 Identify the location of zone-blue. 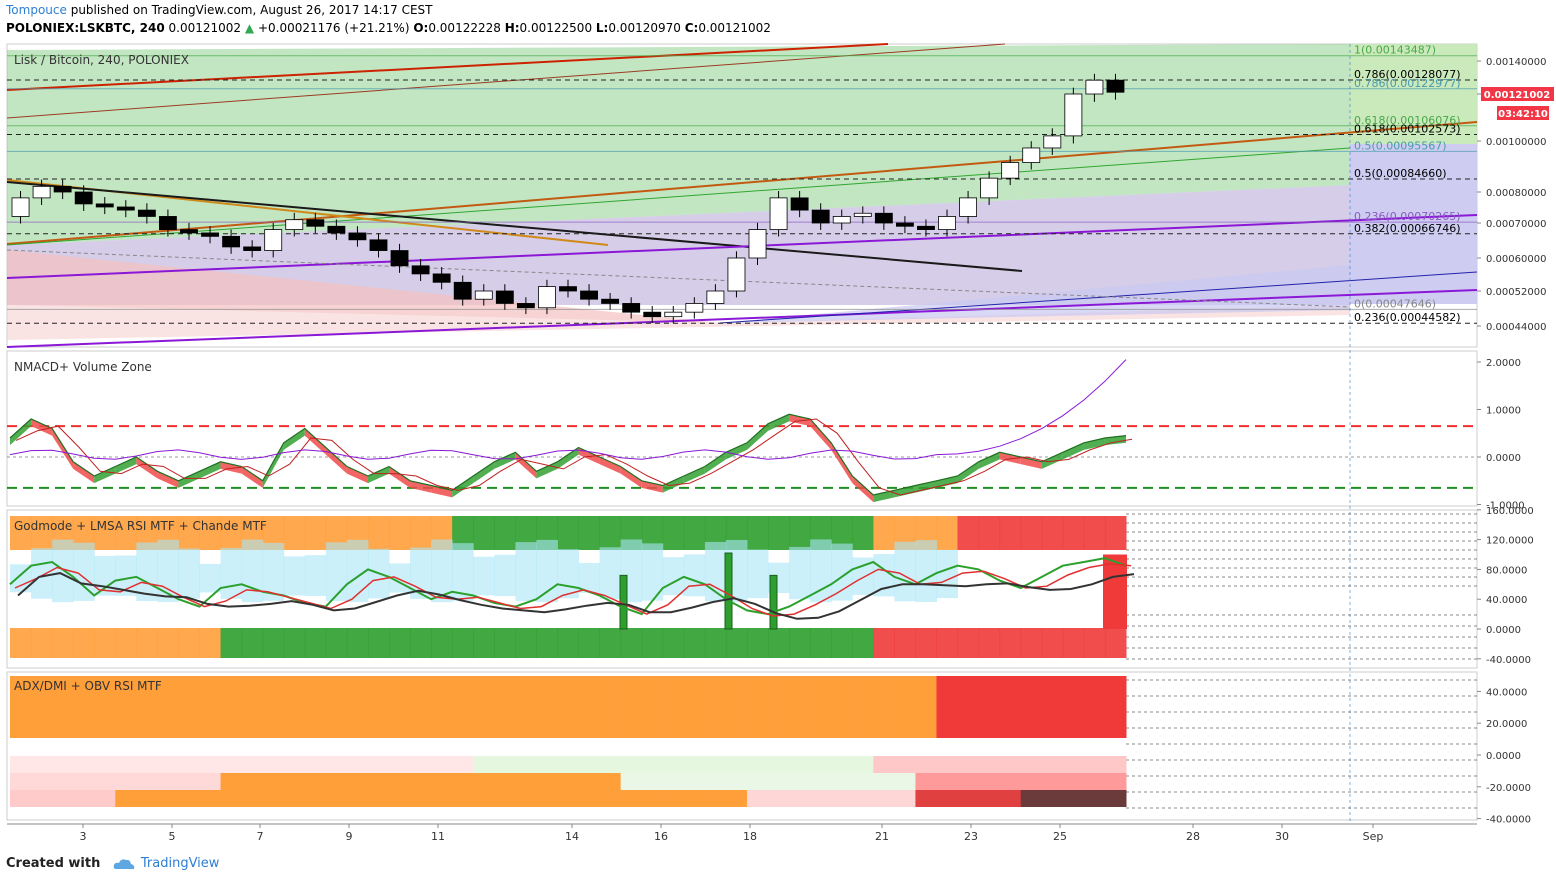
(1035, 294).